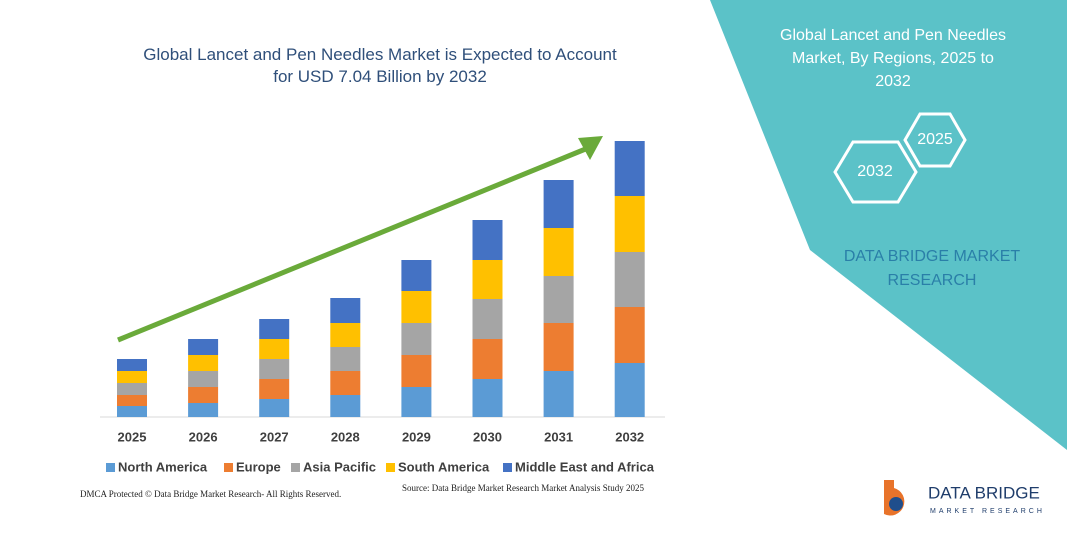 The width and height of the screenshot is (1067, 533). What do you see at coordinates (487, 436) in the screenshot?
I see `x-tick-label: 2030` at bounding box center [487, 436].